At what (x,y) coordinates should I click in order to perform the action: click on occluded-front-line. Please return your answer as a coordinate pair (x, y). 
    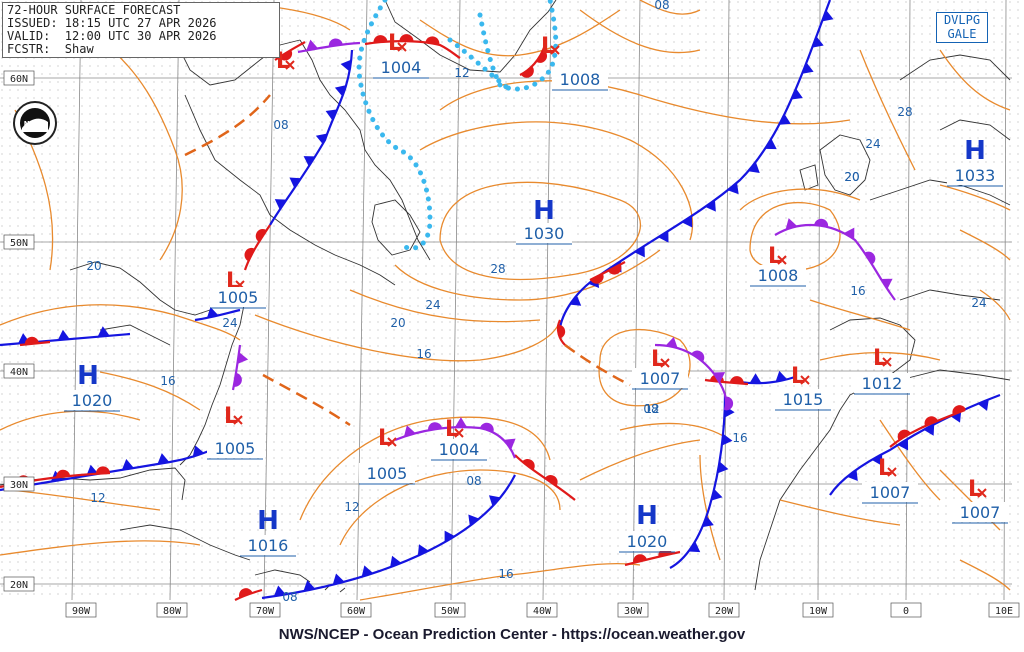
    Looking at the image, I should click on (236, 367).